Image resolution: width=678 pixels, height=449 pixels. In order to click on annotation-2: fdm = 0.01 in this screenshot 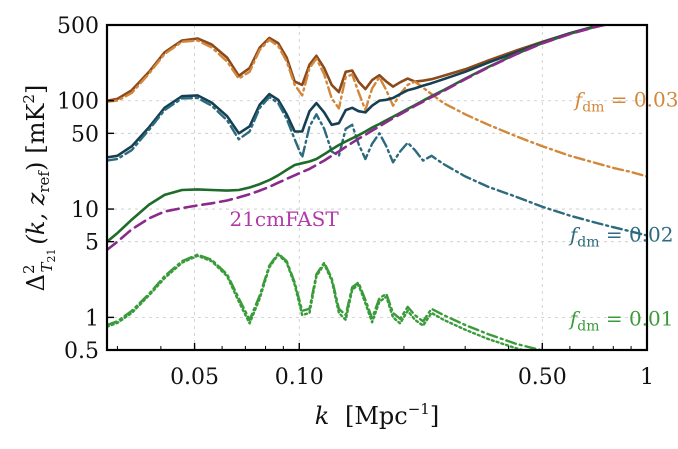, I will do `click(621, 321)`.